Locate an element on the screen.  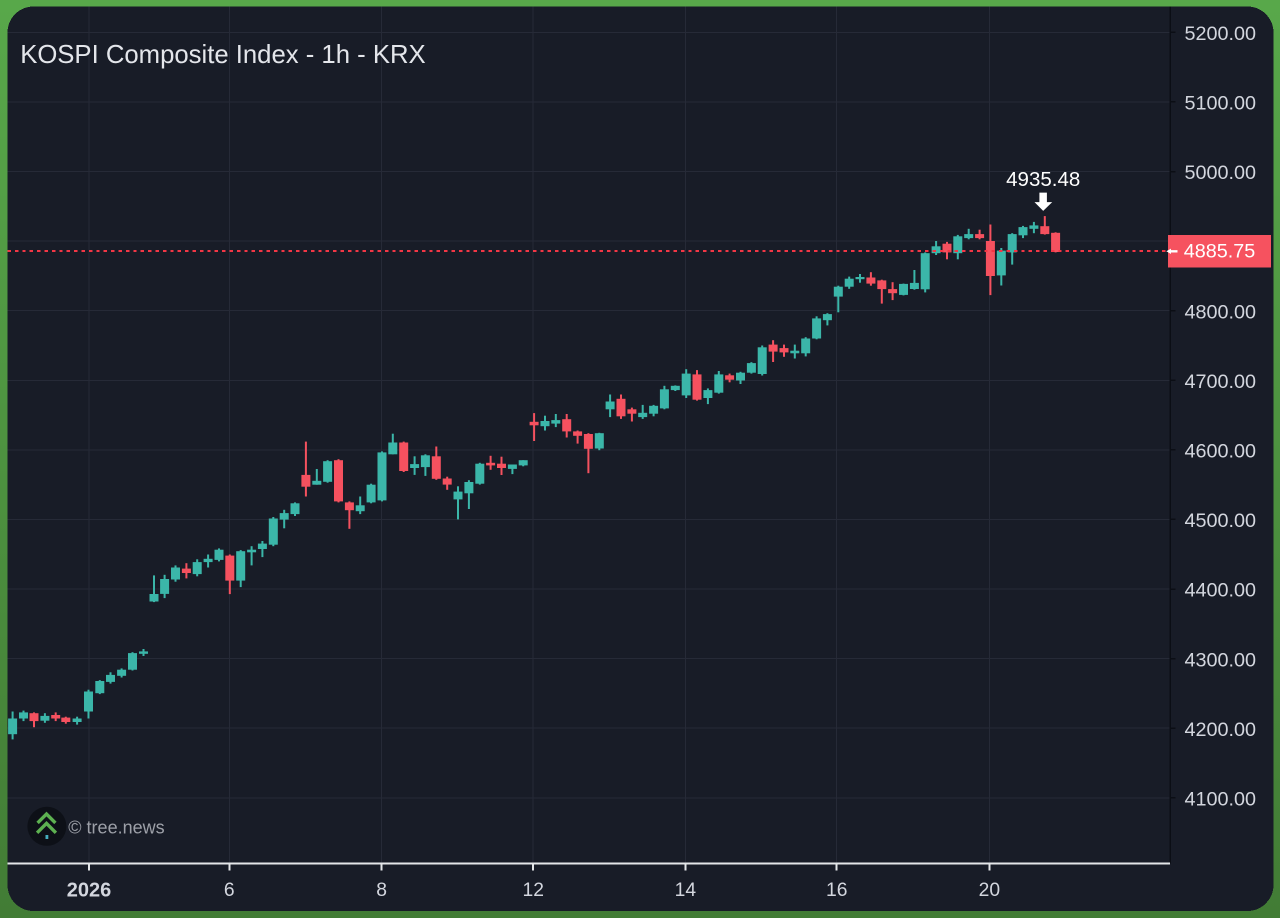
svg-text: 4935.48 is located at coordinates (1043, 179).